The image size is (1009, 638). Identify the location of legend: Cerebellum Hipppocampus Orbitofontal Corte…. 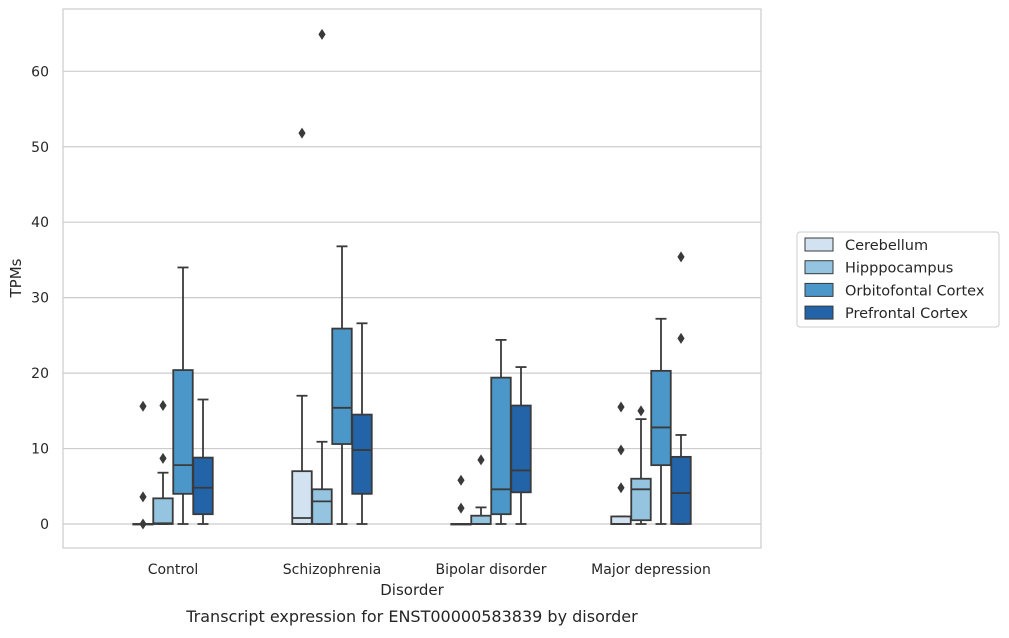
(898, 279).